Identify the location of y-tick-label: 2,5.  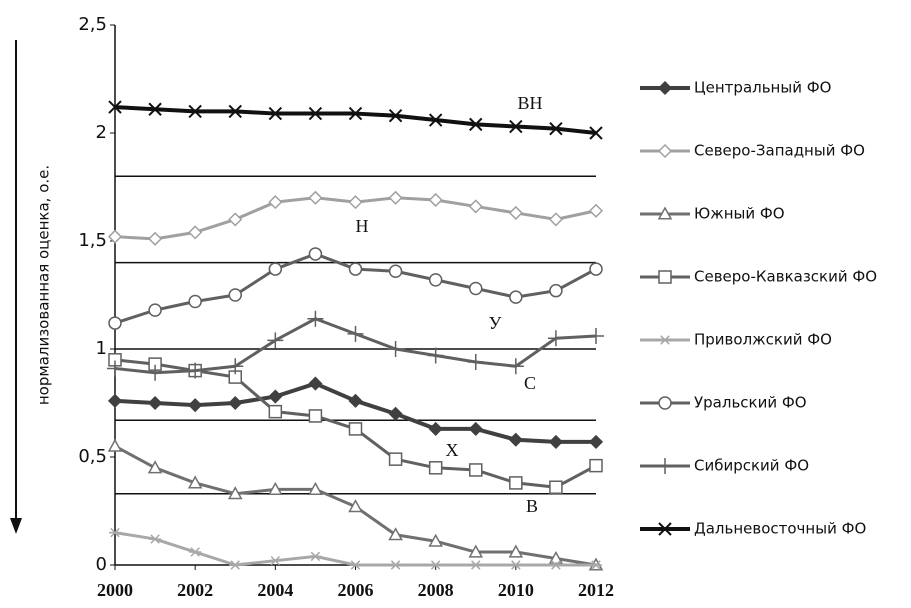
(92, 24).